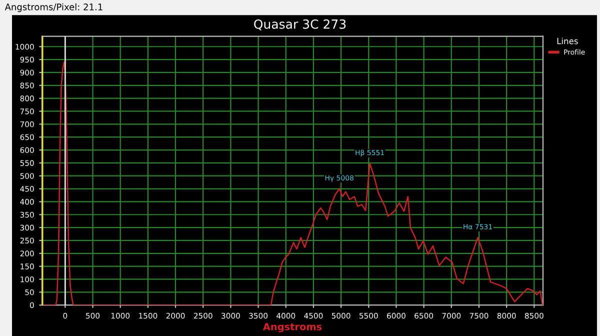  I want to click on text: Angstroms/Pixel: 21.1, so click(53, 7).